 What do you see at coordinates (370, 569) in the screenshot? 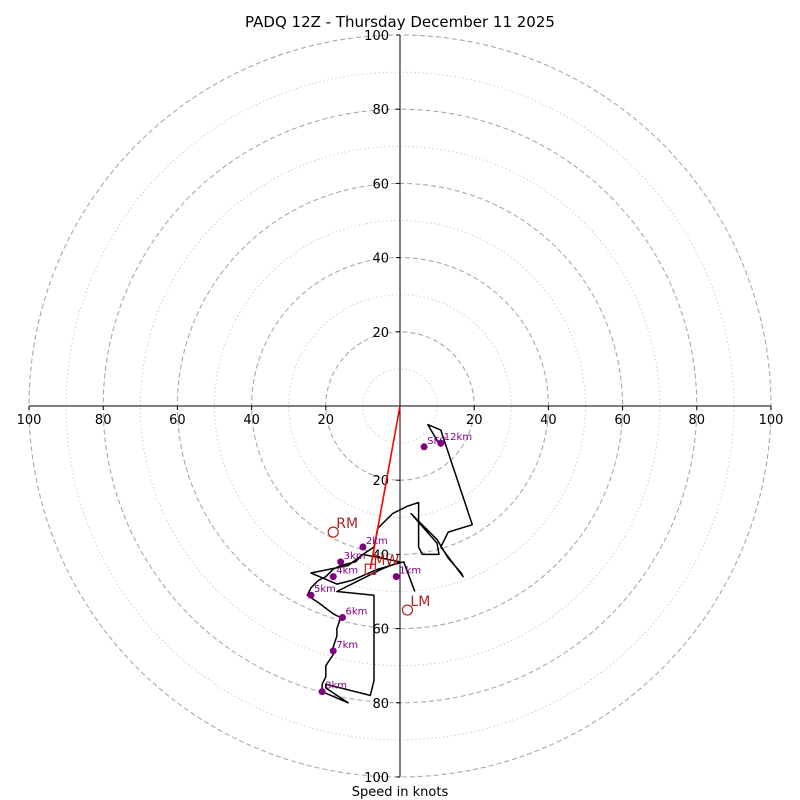
I see `motion-marker-MW` at bounding box center [370, 569].